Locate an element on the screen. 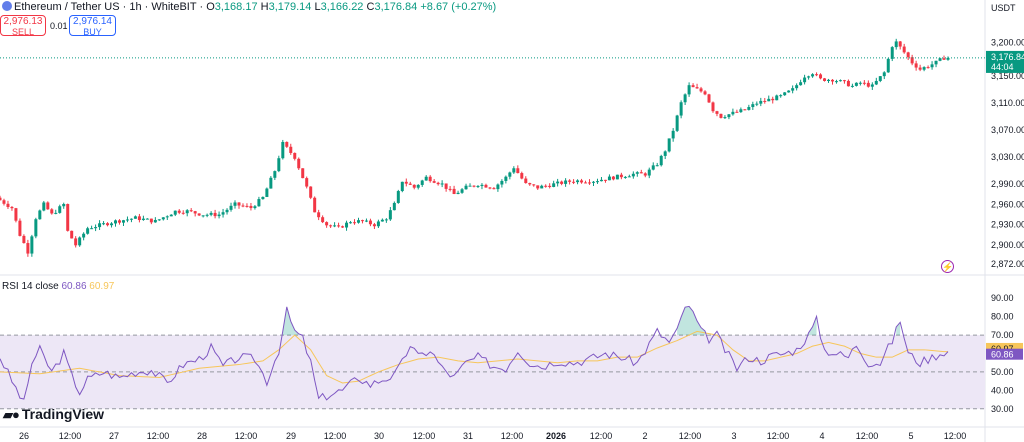 Image resolution: width=1024 pixels, height=442 pixels. symbol-title: Ethereum / Tether US · 1h · WhiteBIT is located at coordinates (105, 7).